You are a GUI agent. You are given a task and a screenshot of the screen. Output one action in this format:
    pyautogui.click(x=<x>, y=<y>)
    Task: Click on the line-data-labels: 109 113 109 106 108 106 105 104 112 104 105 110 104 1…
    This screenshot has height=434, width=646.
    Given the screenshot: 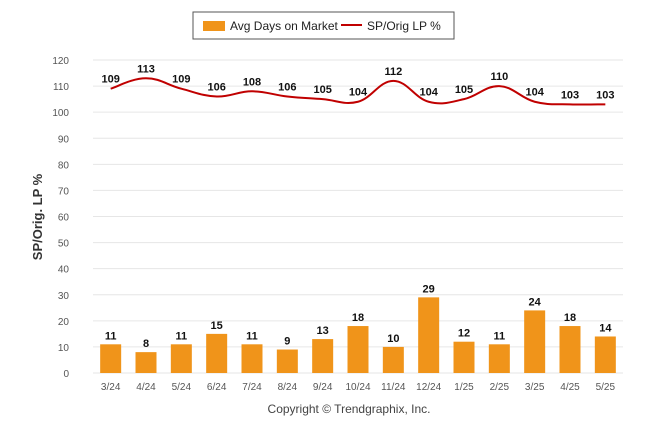 What is the action you would take?
    pyautogui.click(x=357, y=82)
    